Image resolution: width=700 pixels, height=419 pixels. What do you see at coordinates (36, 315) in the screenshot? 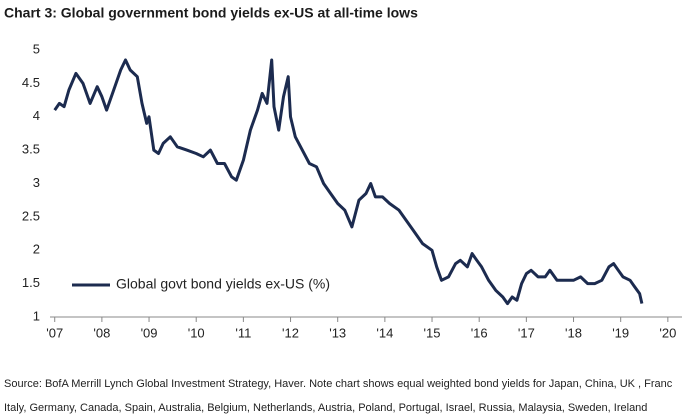
I see `y-tick-label: 1` at bounding box center [36, 315].